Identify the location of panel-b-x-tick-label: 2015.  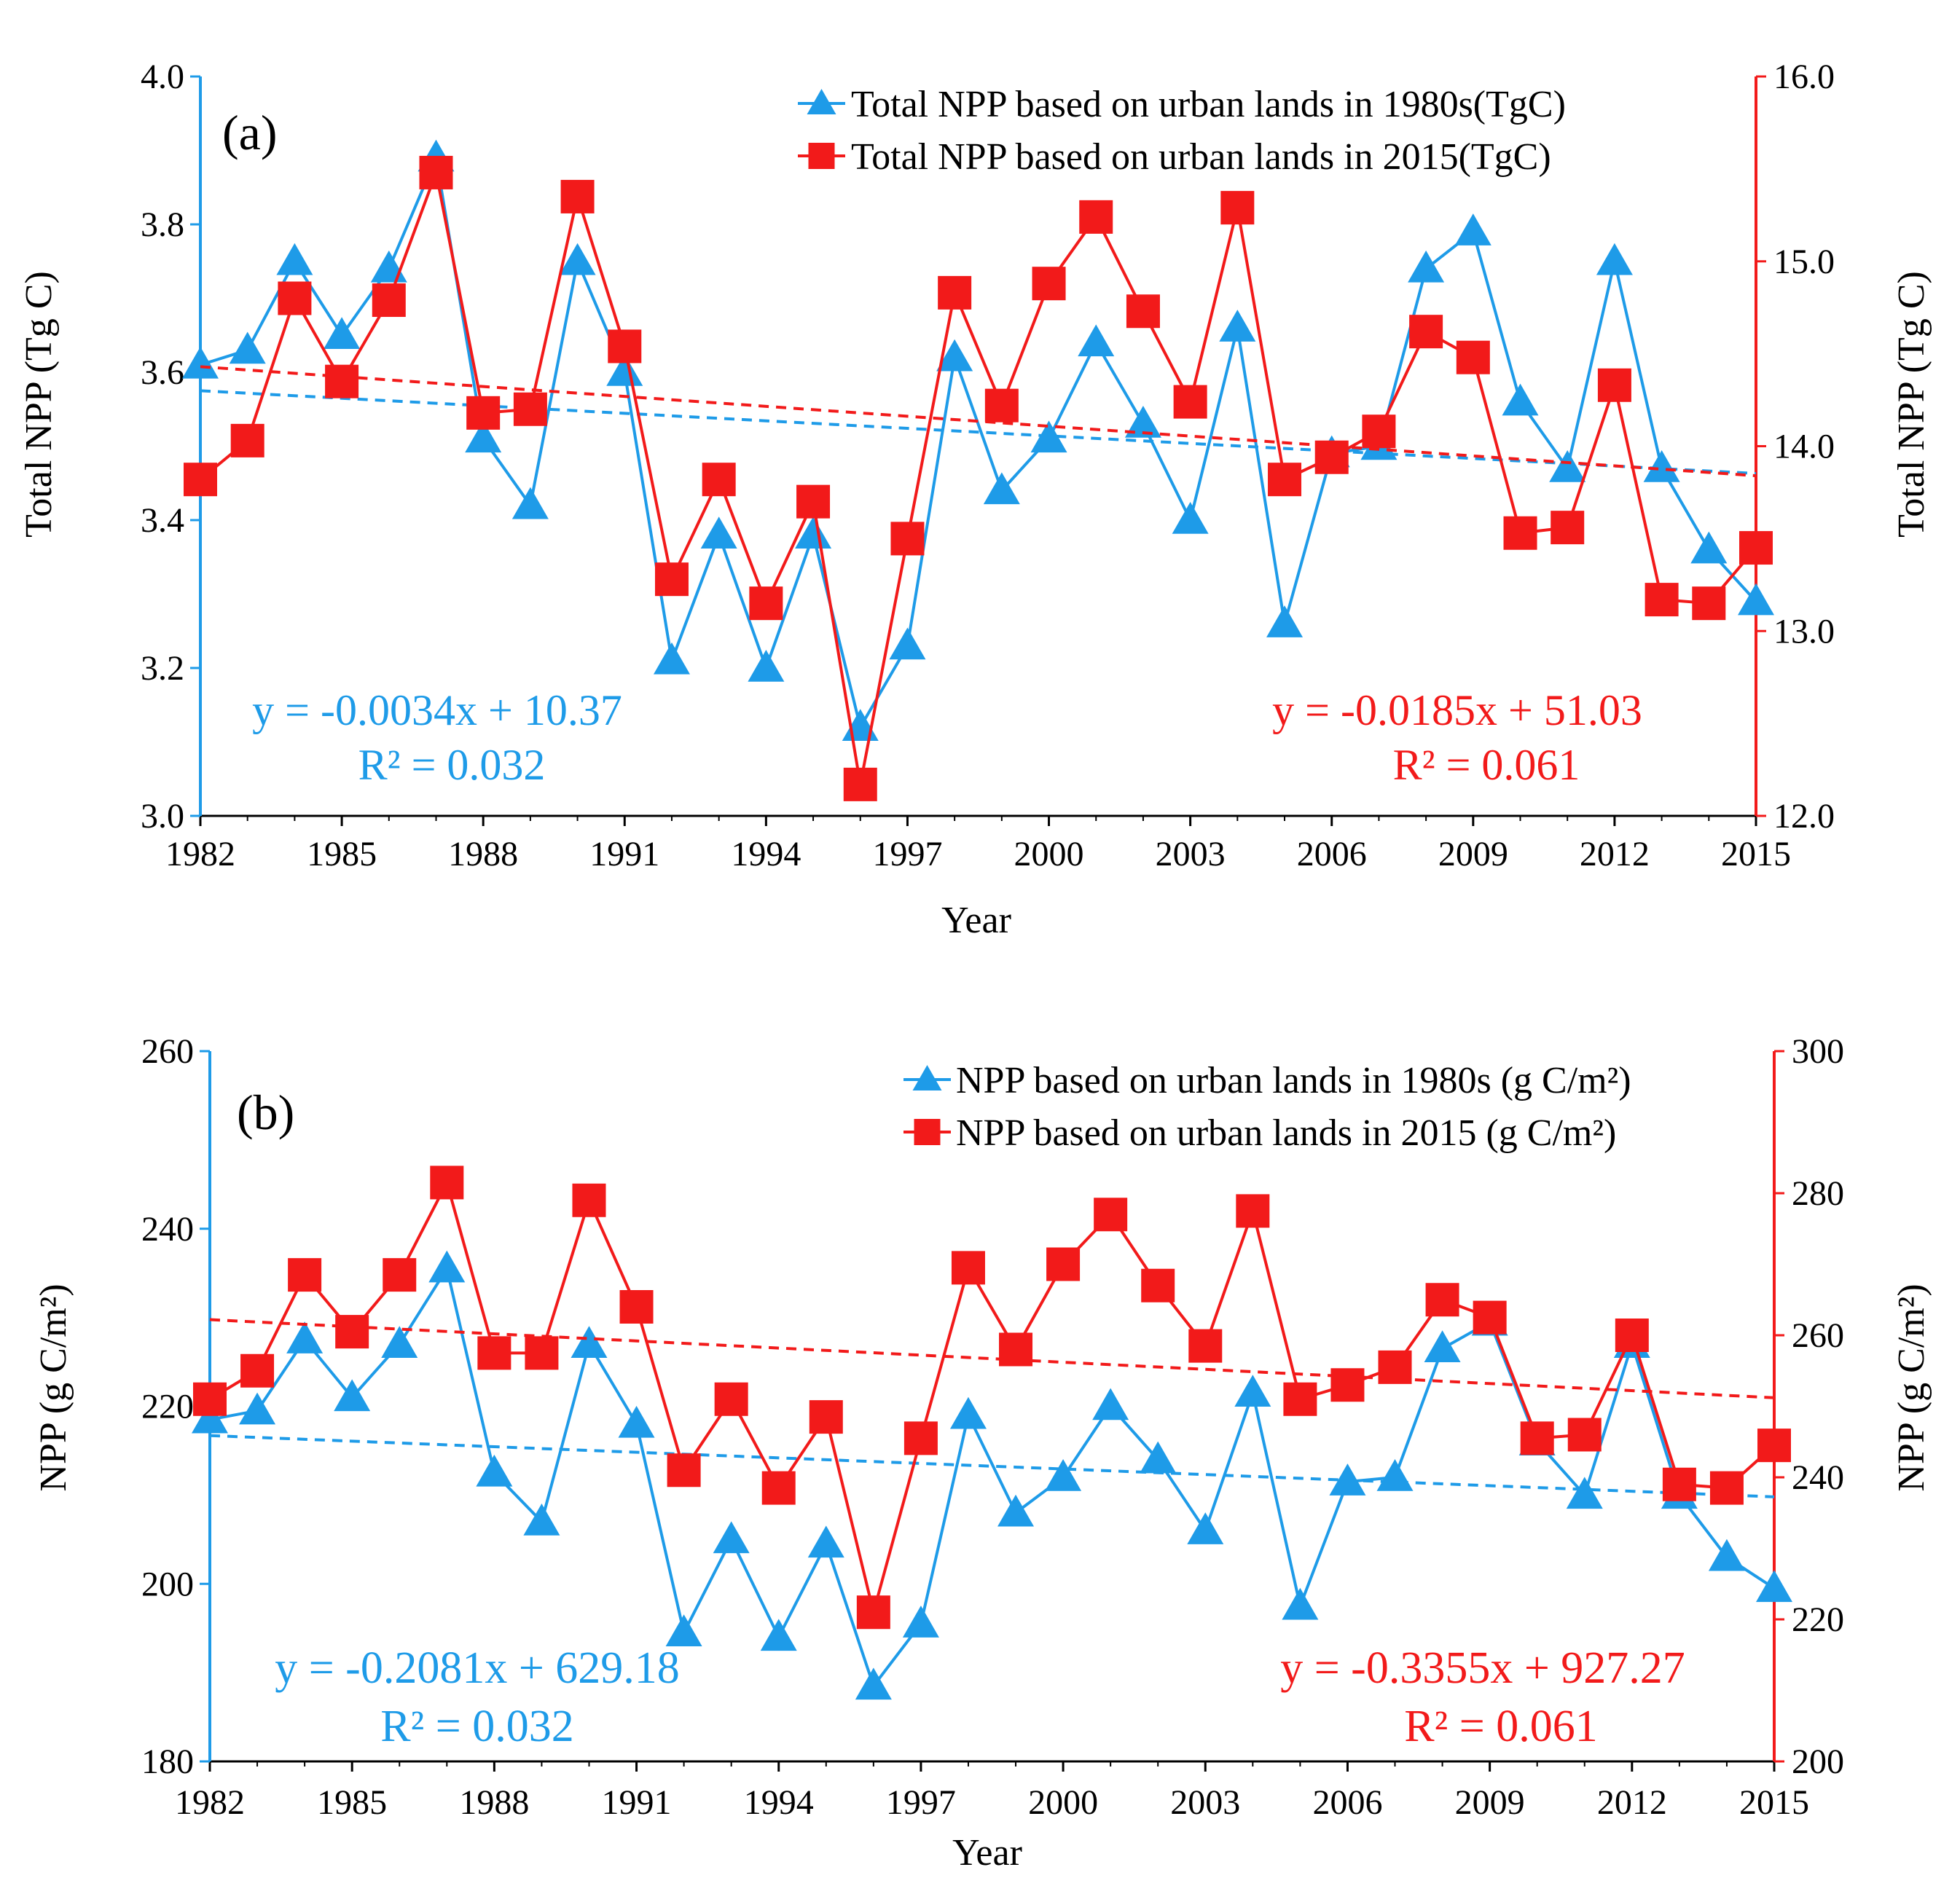
(1774, 1802).